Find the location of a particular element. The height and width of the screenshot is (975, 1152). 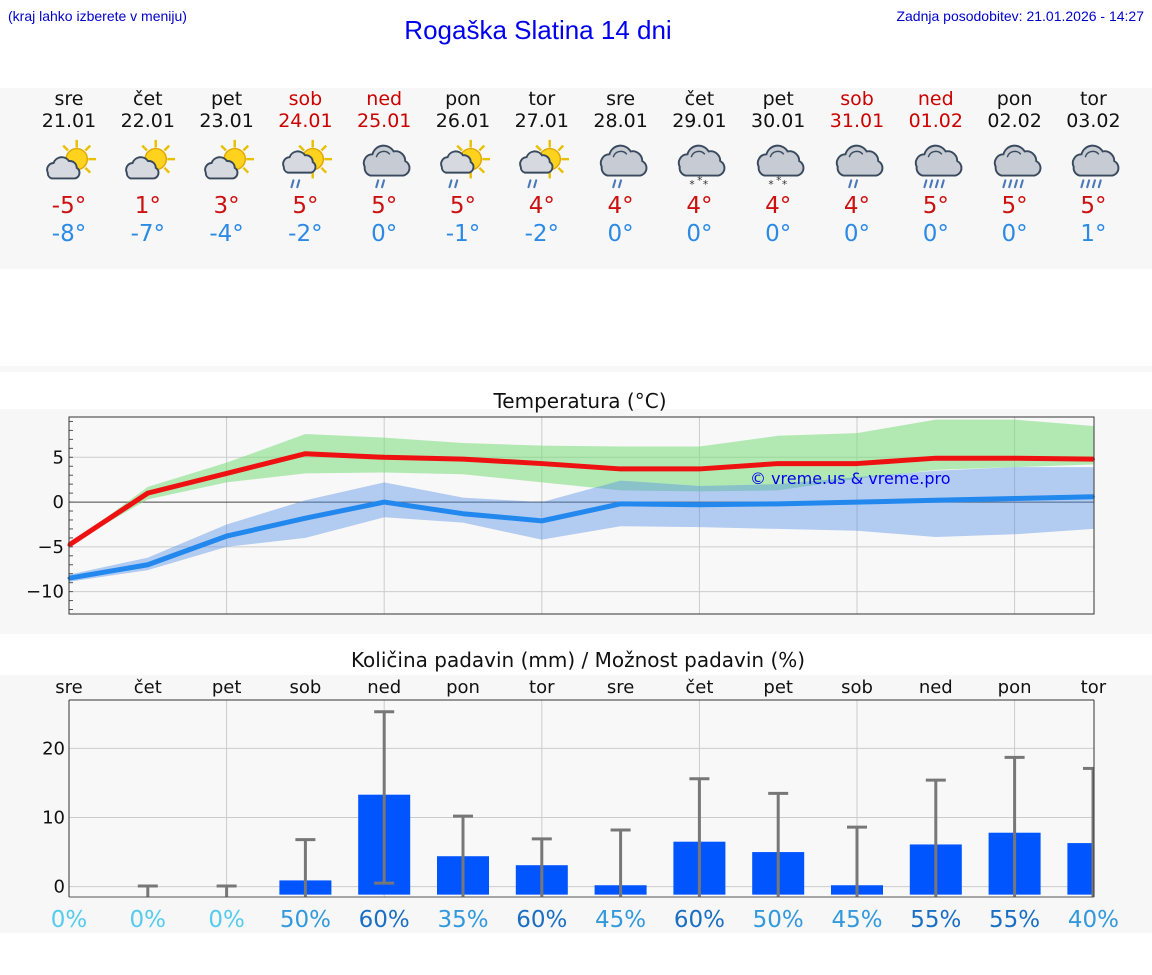

temp-max: 3° is located at coordinates (226, 206).